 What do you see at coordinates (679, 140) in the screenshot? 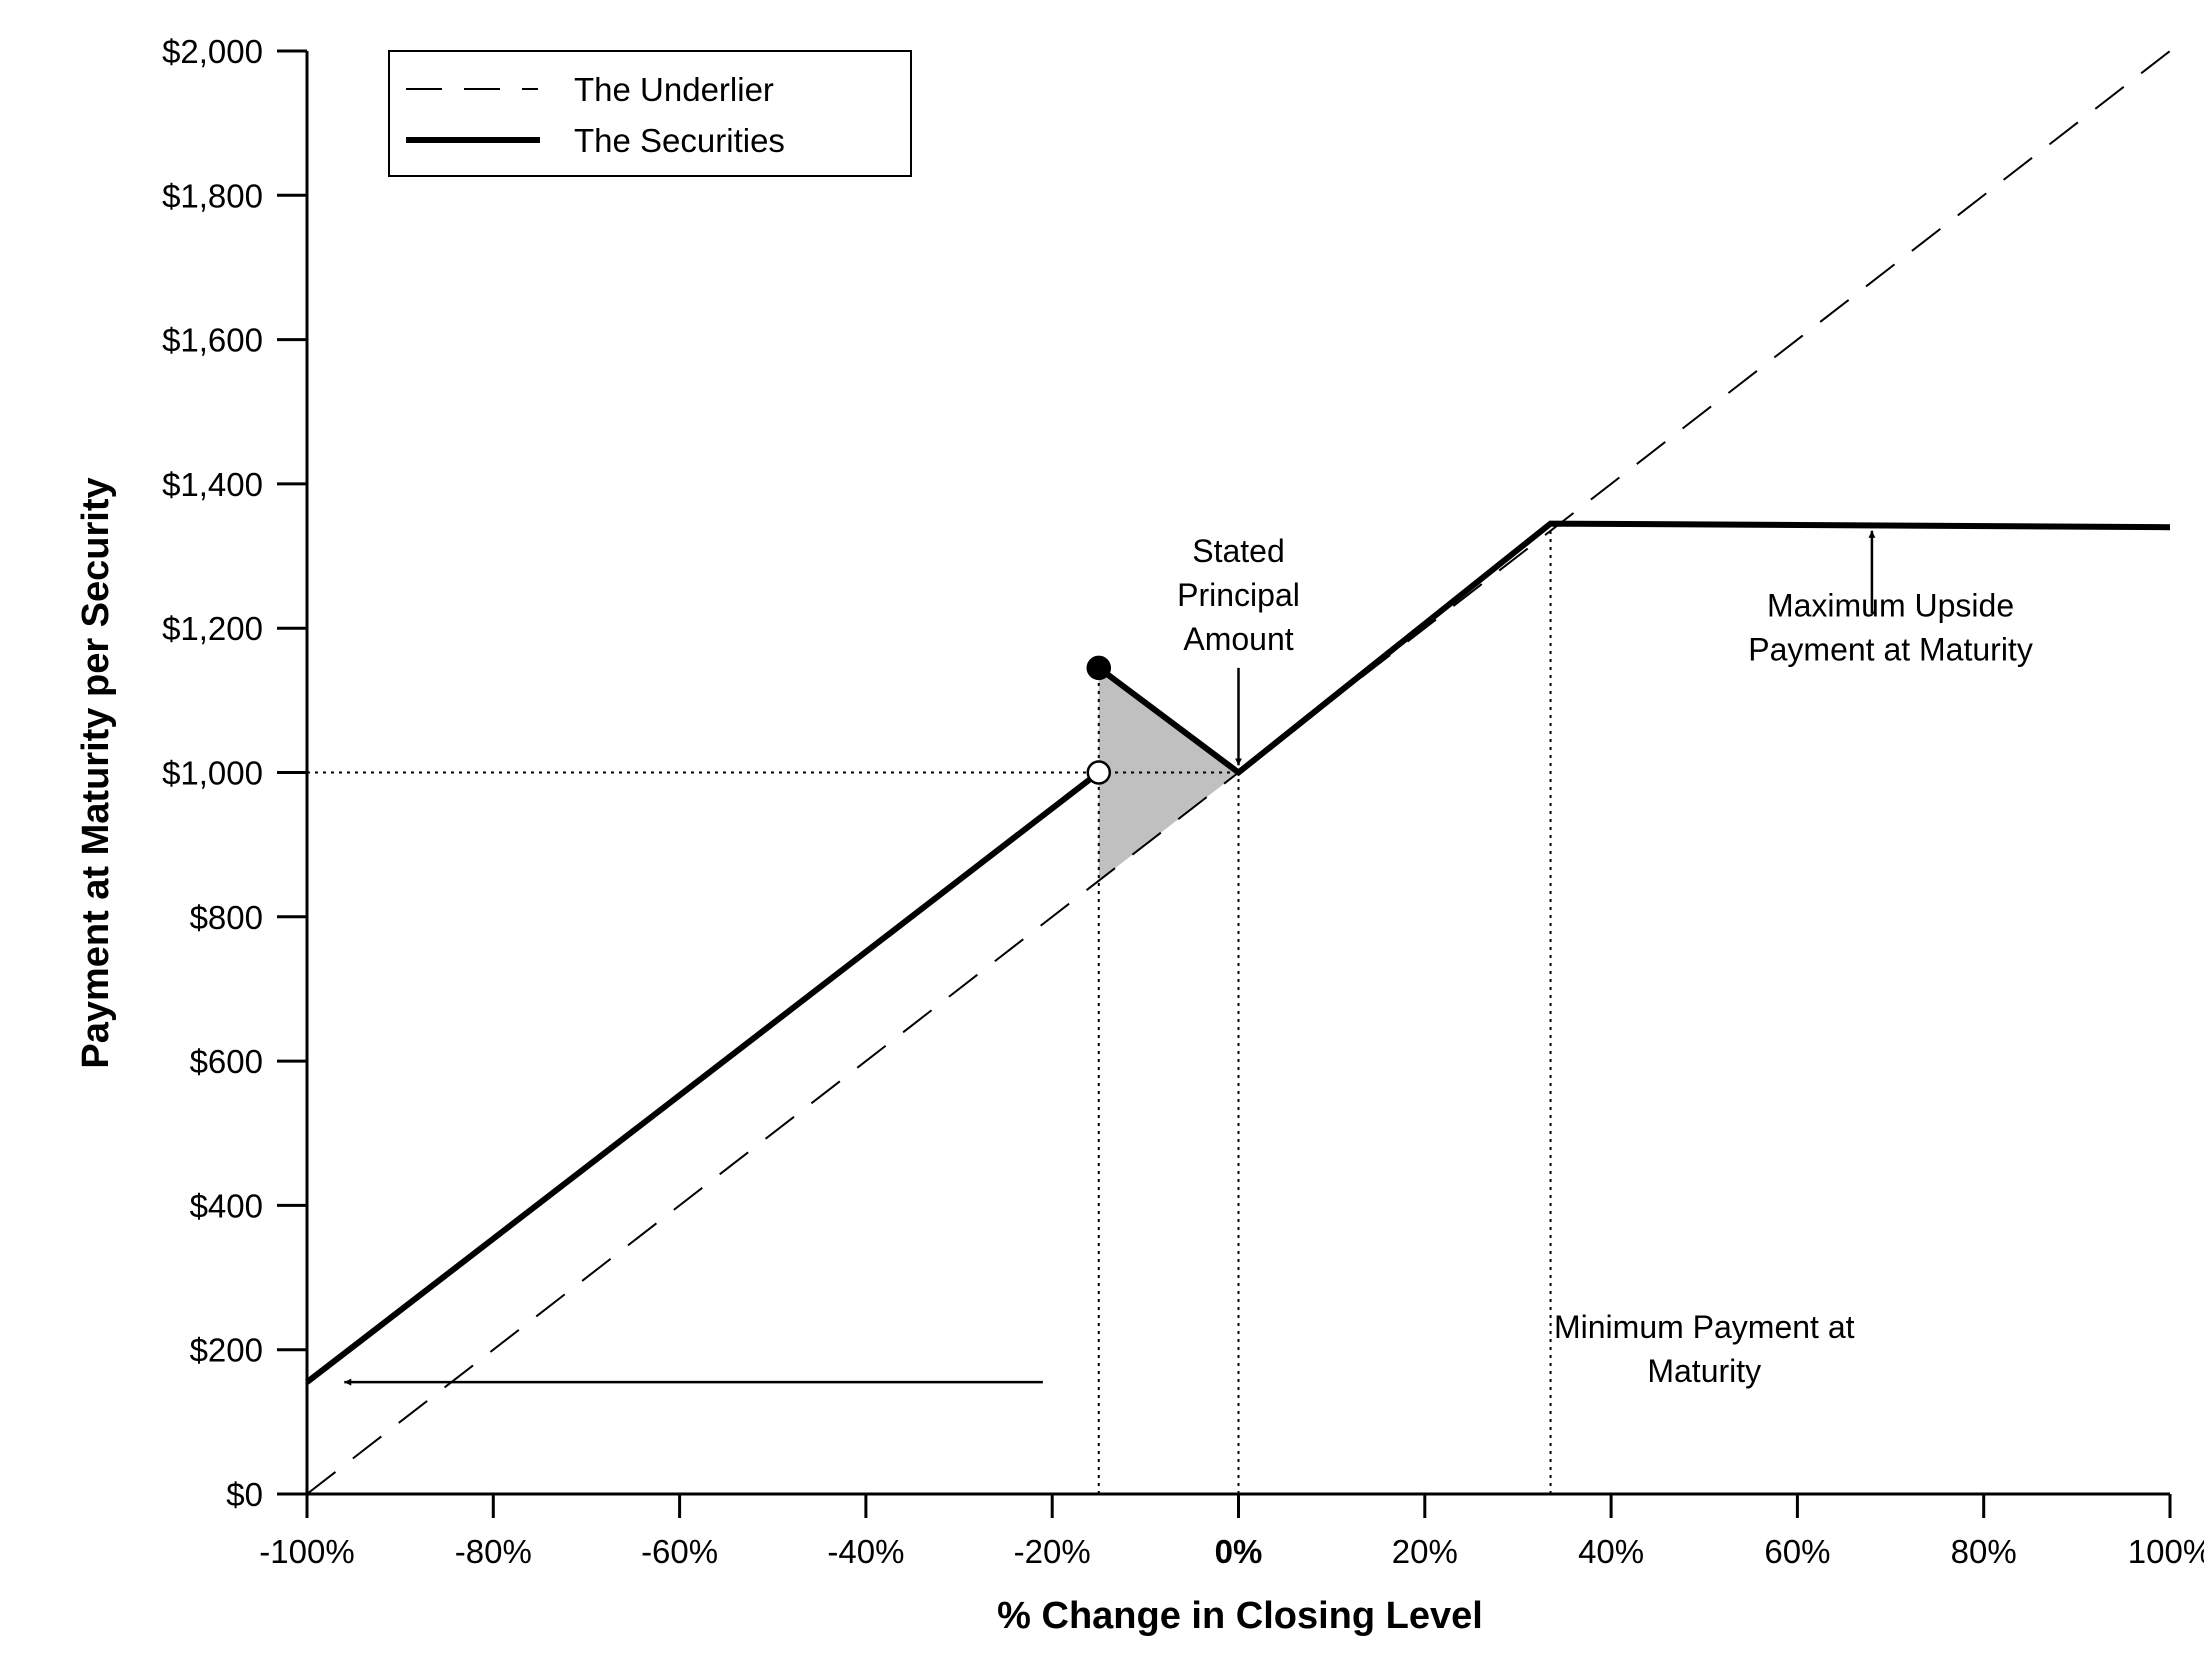
I see `legend-label-securities: The Securities` at bounding box center [679, 140].